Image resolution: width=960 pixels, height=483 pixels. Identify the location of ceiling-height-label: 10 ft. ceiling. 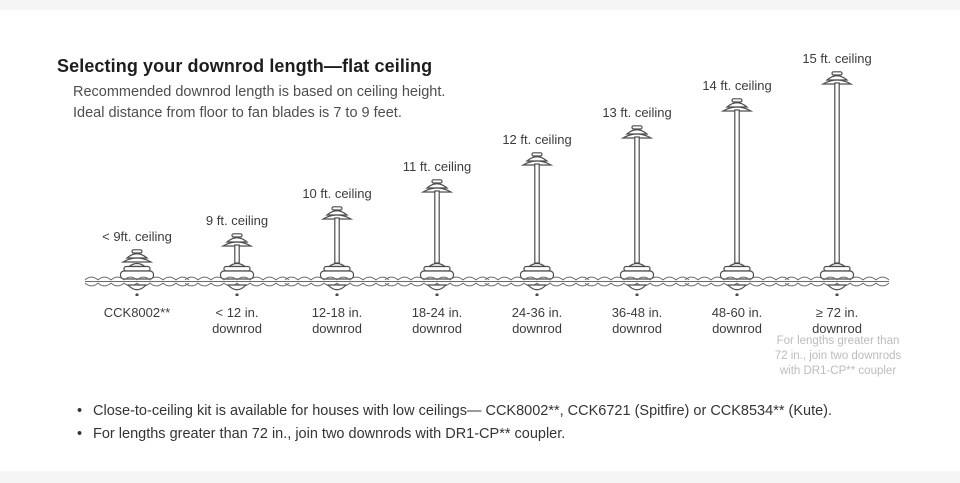
(337, 193).